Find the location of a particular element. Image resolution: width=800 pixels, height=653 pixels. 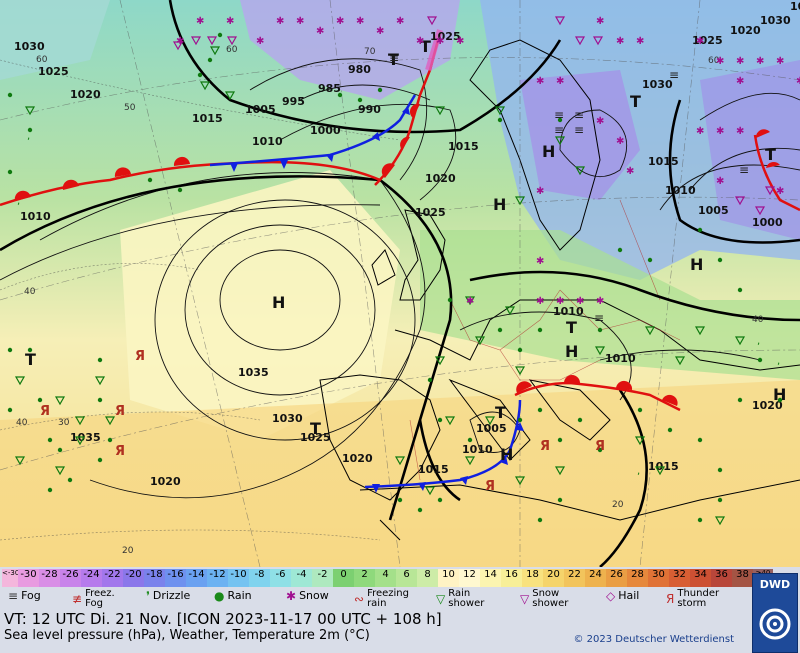

svg-text: 50 is located at coordinates (130, 108).